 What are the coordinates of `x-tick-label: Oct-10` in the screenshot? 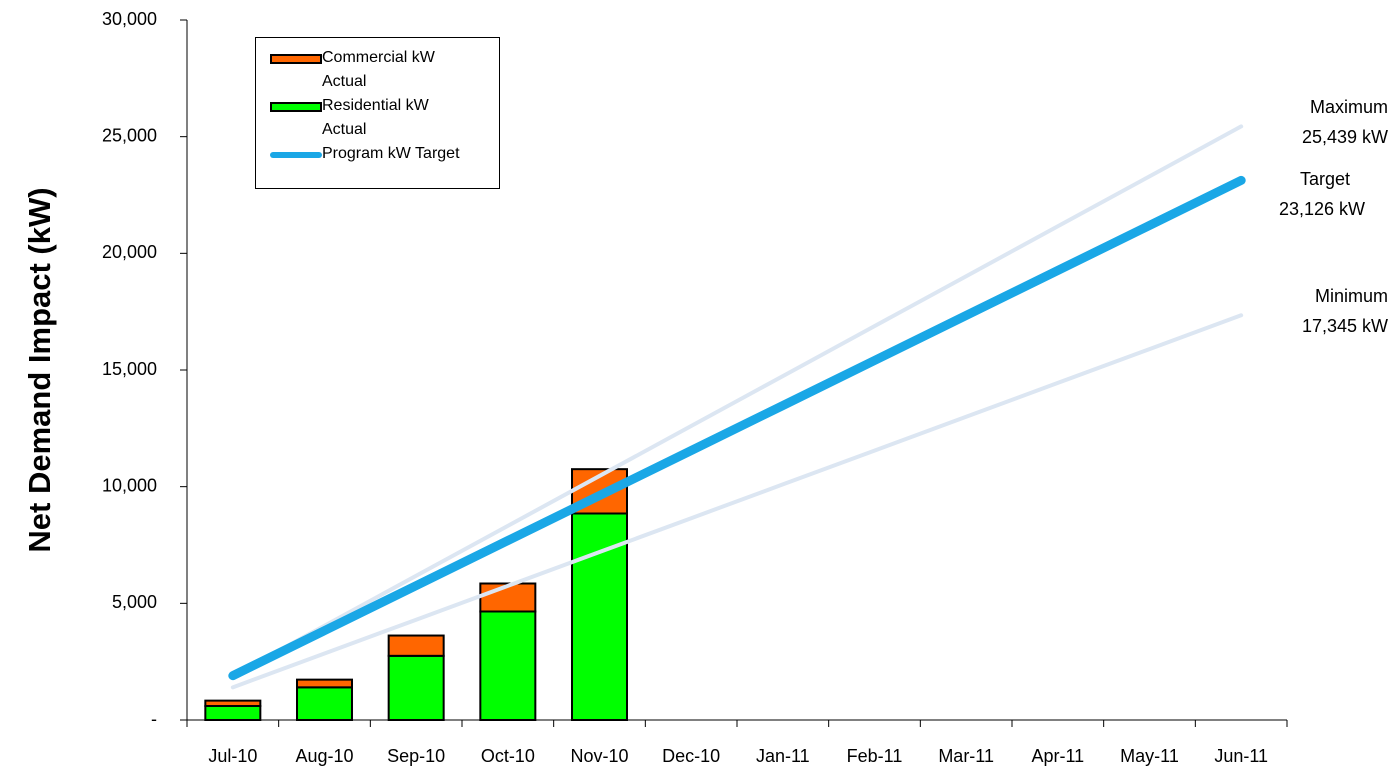 It's located at (508, 756).